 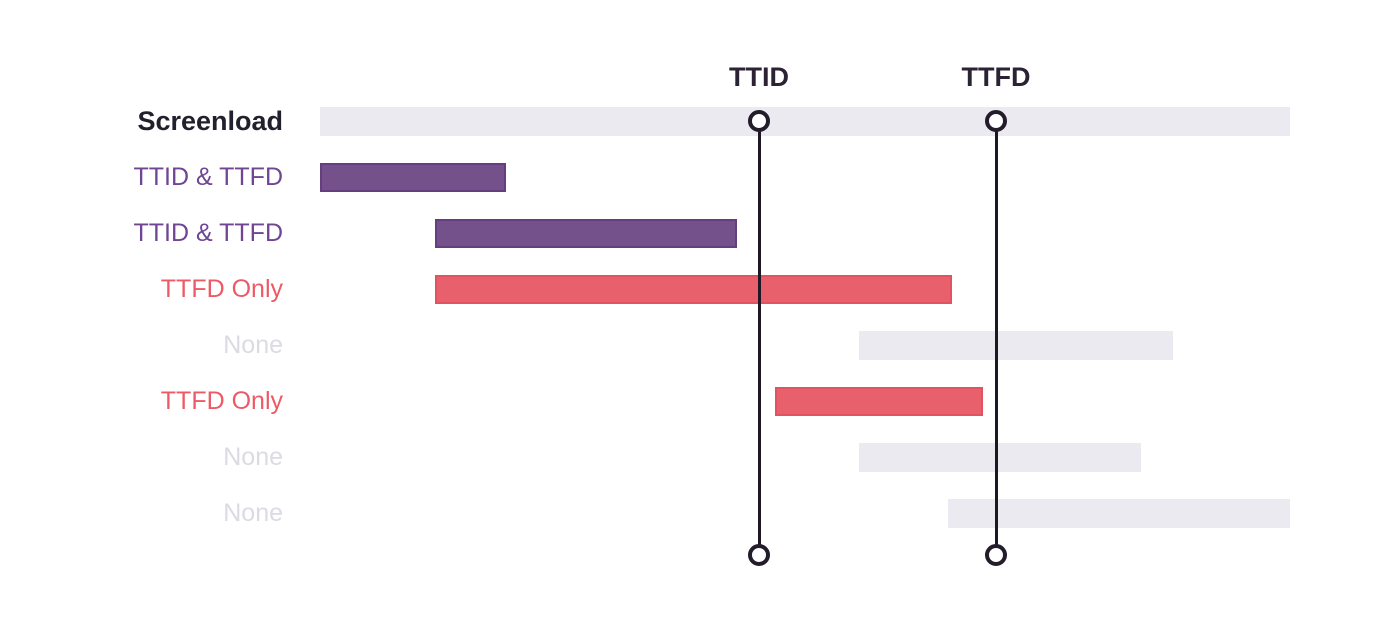 What do you see at coordinates (996, 77) in the screenshot?
I see `marker-label: TTFD` at bounding box center [996, 77].